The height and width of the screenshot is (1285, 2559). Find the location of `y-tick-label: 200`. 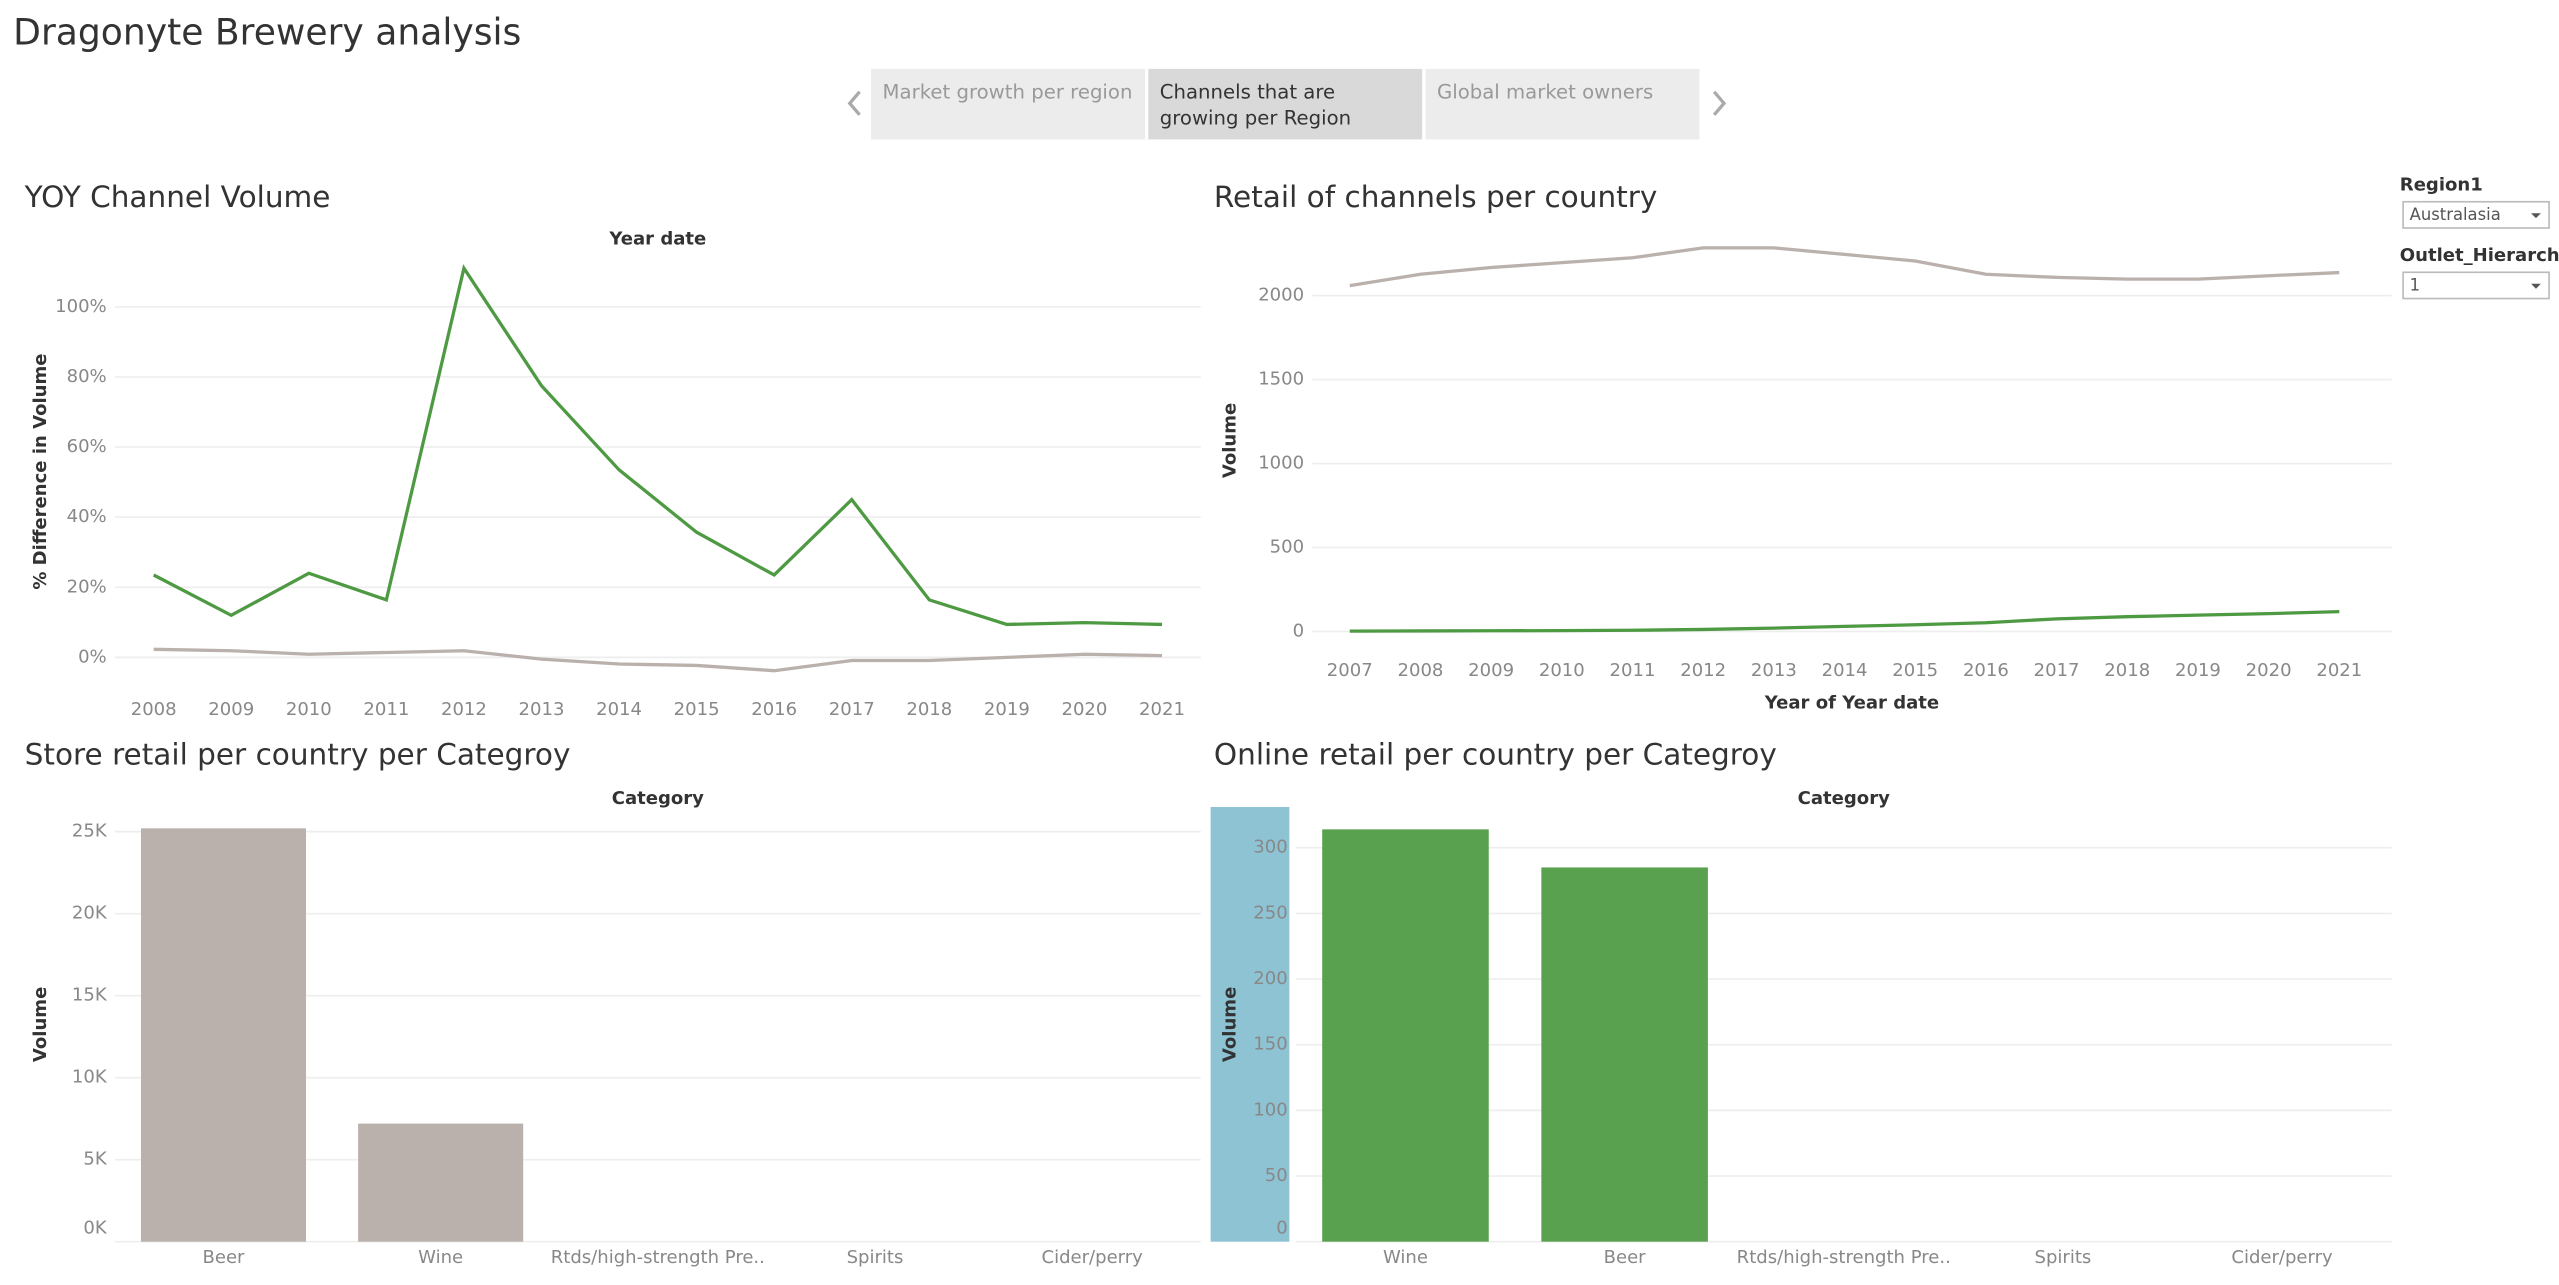

y-tick-label: 200 is located at coordinates (1270, 978).